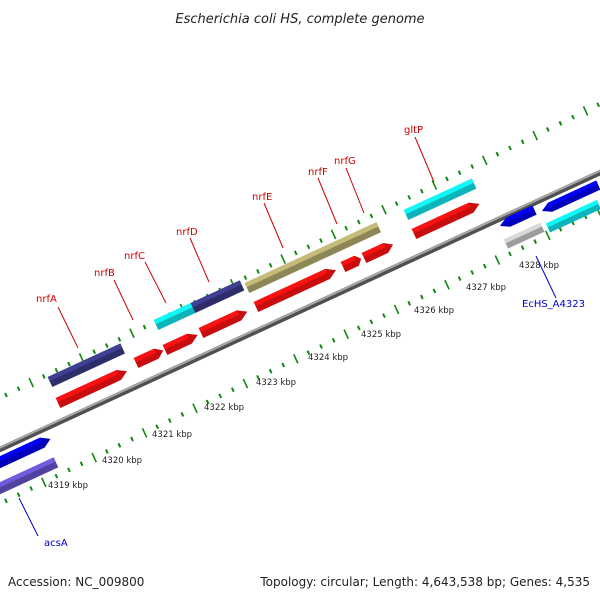  Describe the element at coordinates (434, 311) in the screenshot. I see `scale-label: 4326 kbp` at that location.